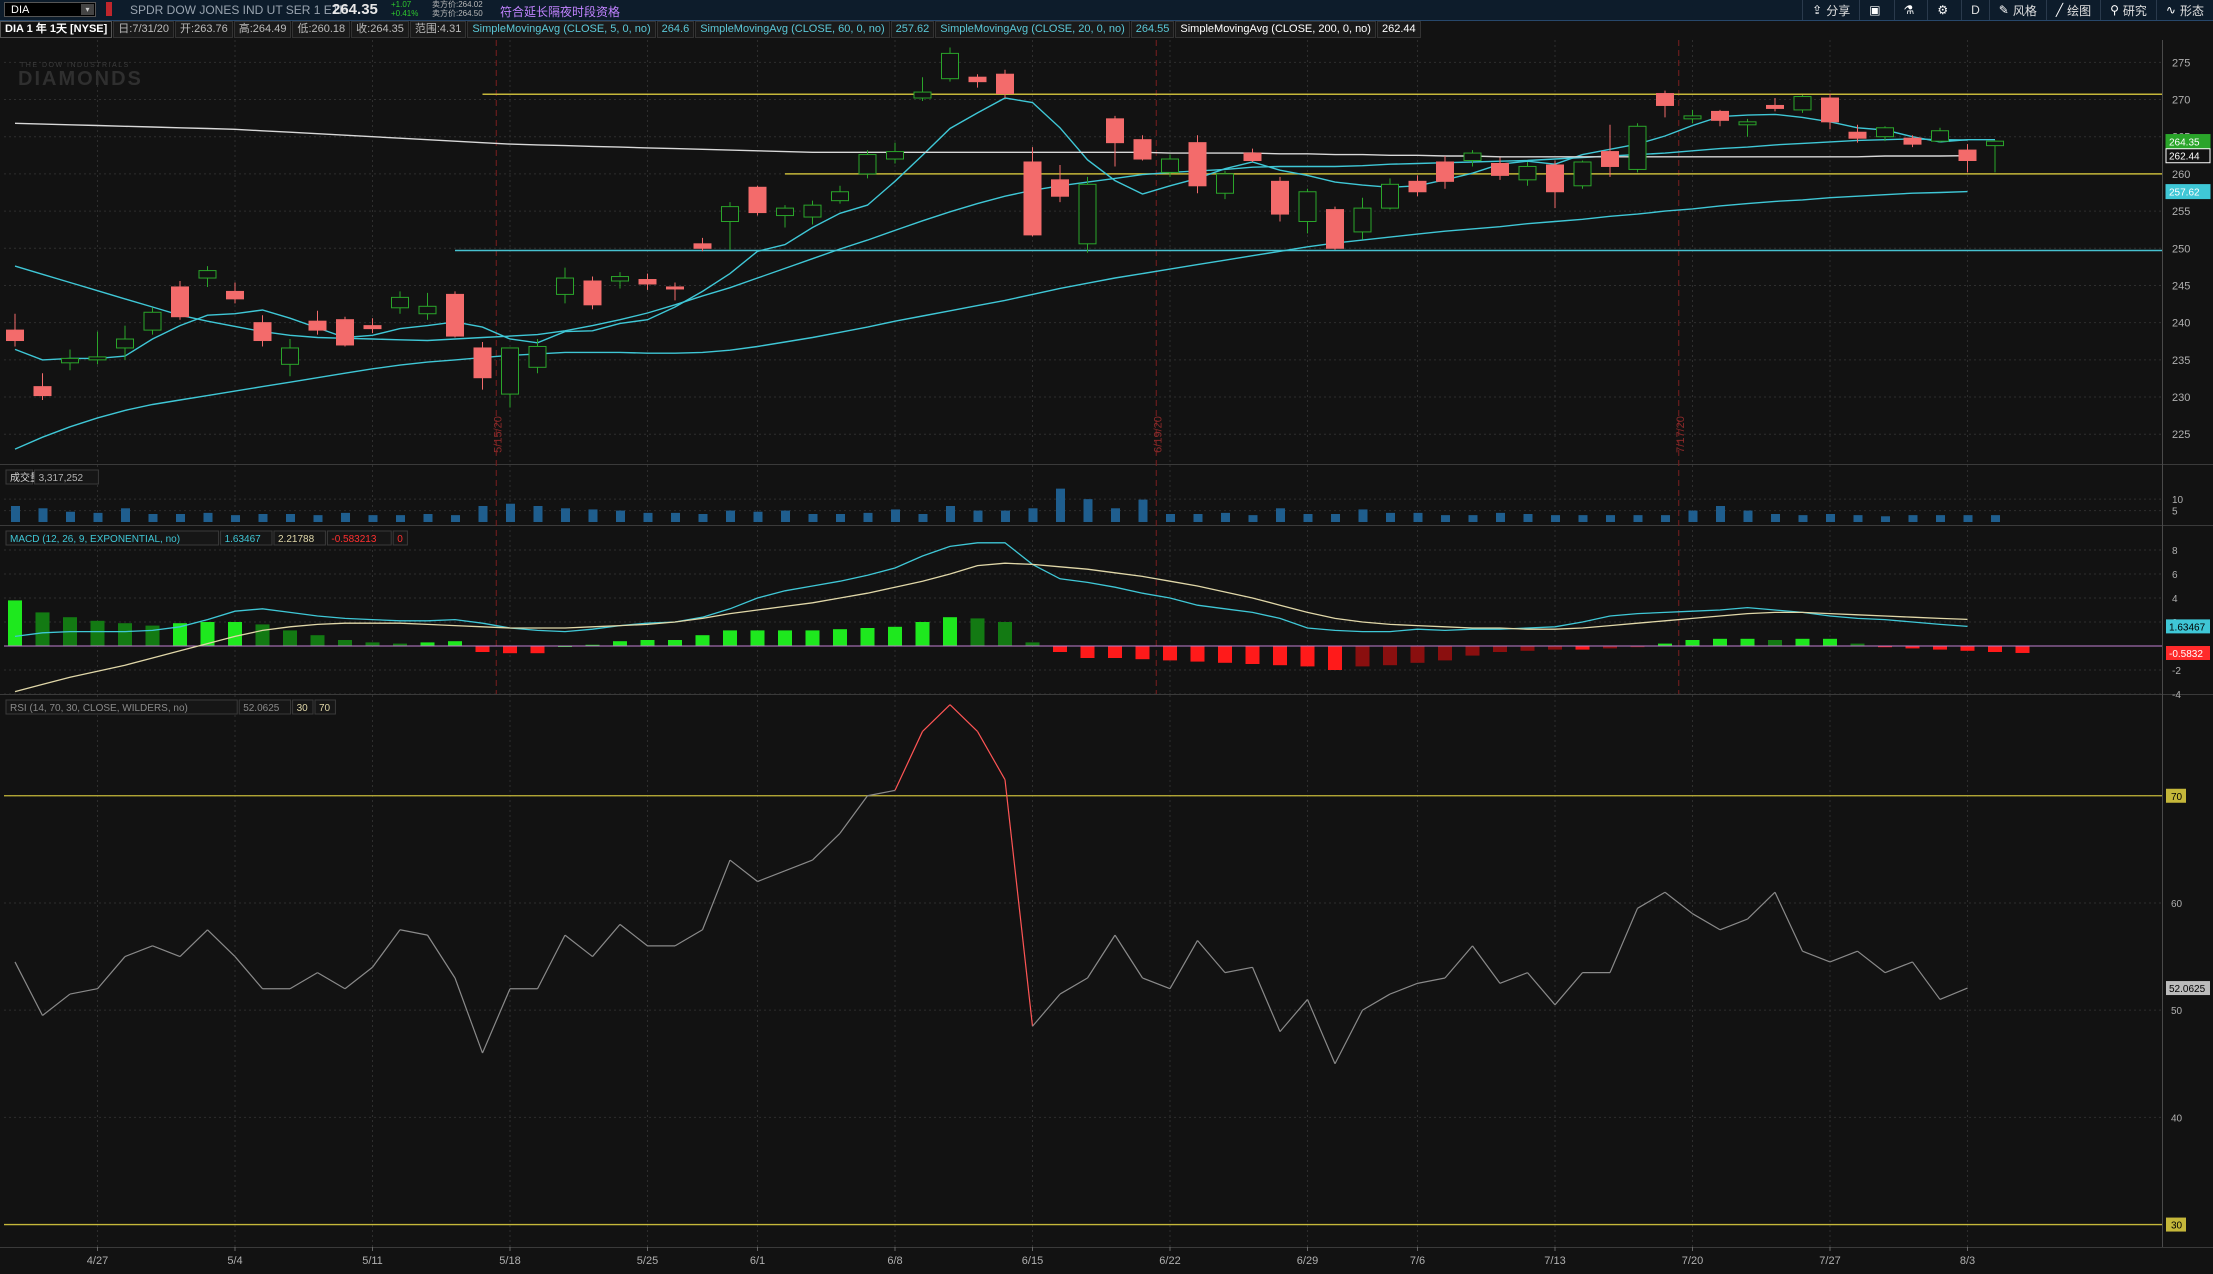 The width and height of the screenshot is (2213, 1274). Describe the element at coordinates (561, 29) in the screenshot. I see `sma5-label: SimpleMovingAvg (CLOSE, 5, 0, no)` at that location.